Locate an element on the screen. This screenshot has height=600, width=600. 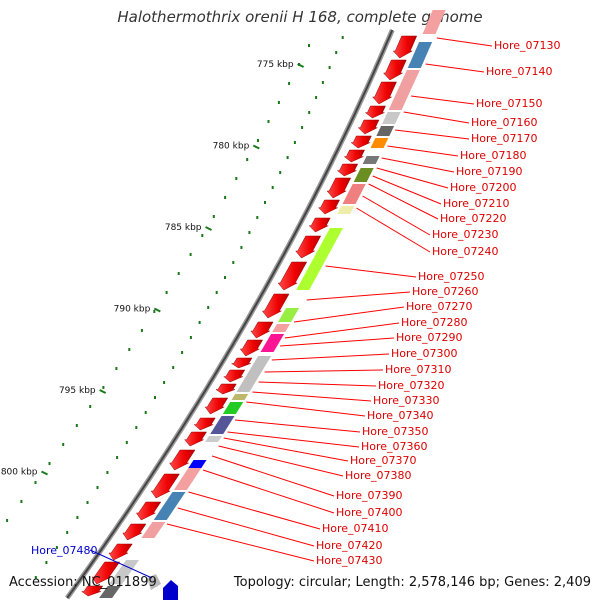
kbp-label: 780 kbp is located at coordinates (231, 147).